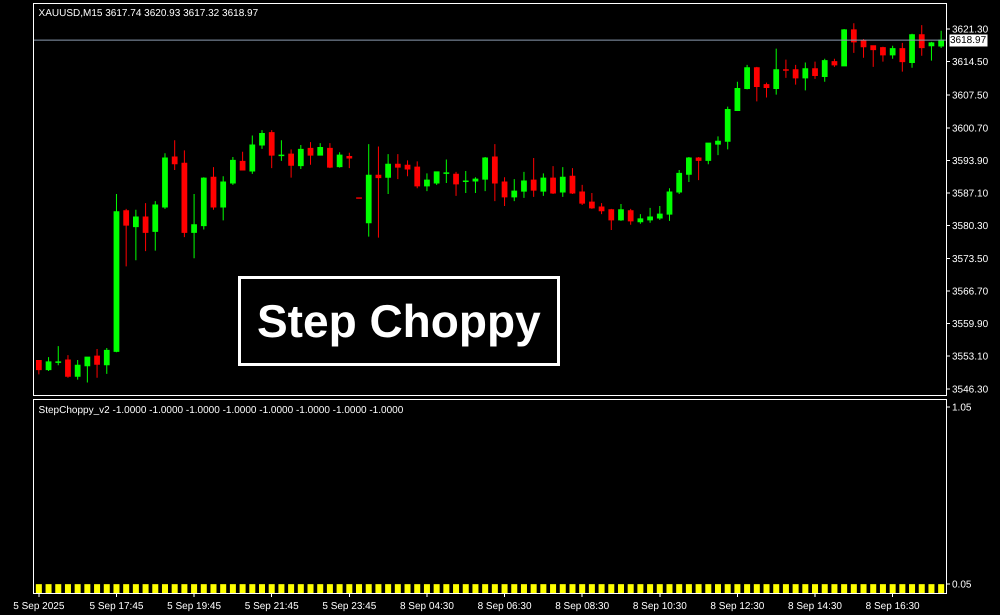 This screenshot has height=615, width=1000. What do you see at coordinates (399, 321) in the screenshot?
I see `annotation: Step Choppy` at bounding box center [399, 321].